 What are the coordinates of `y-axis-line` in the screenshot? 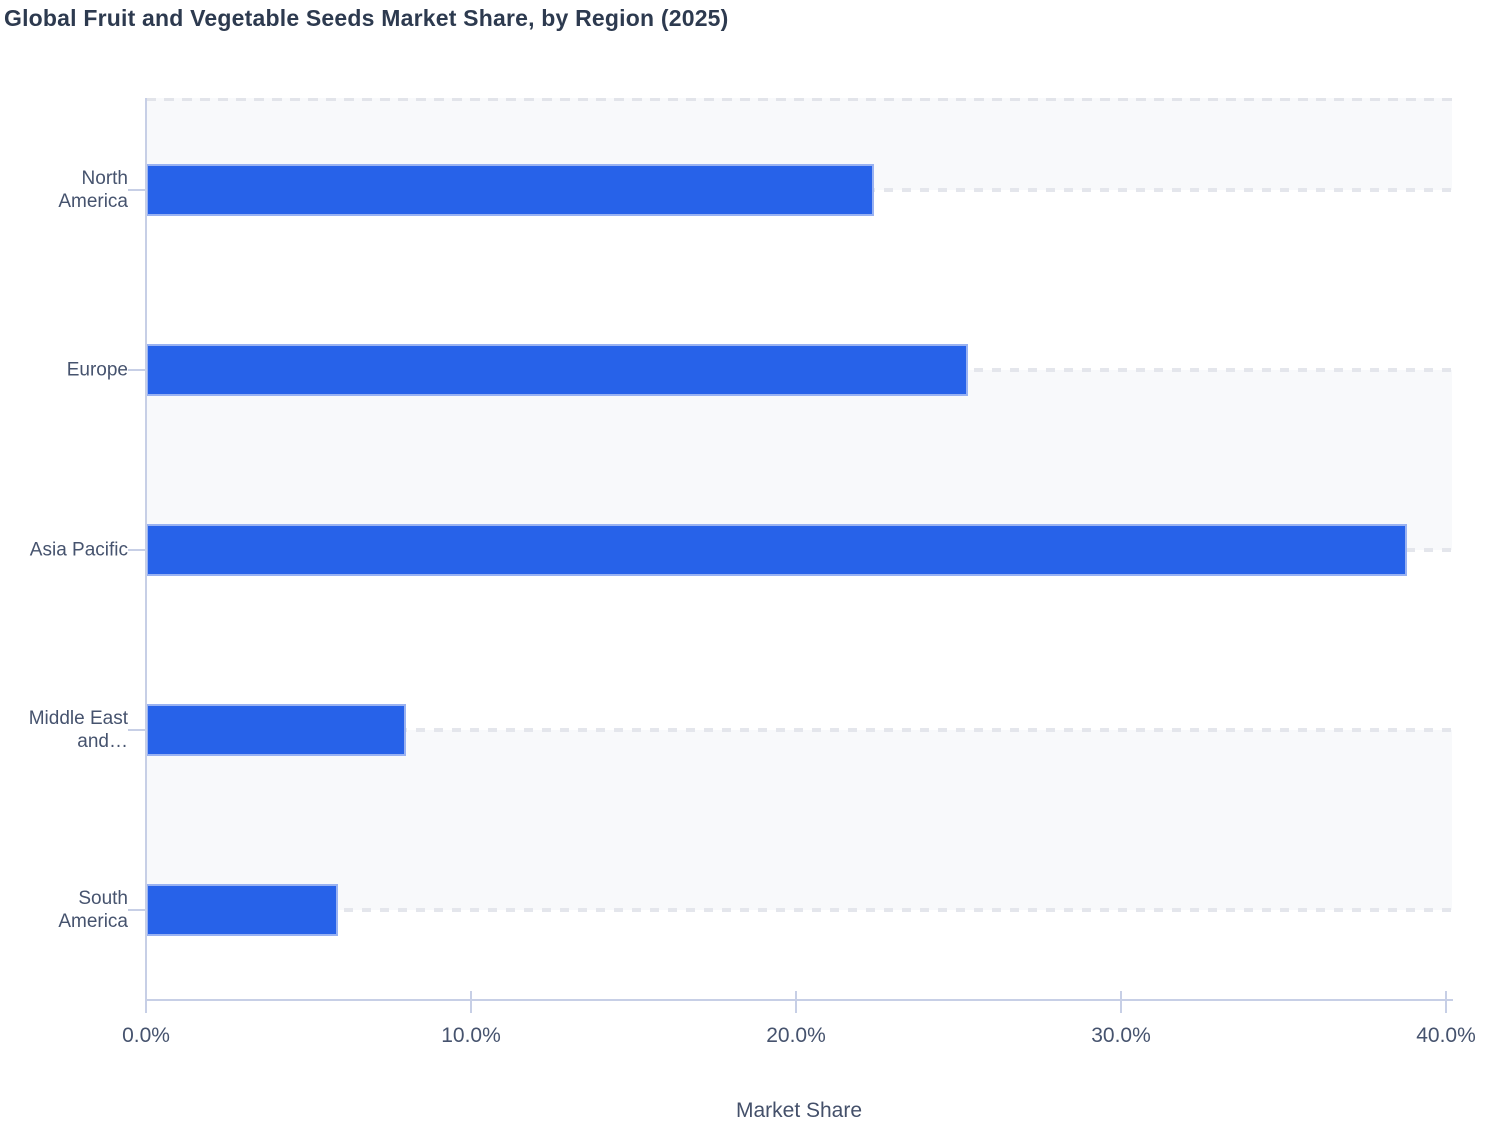 It's located at (146, 549).